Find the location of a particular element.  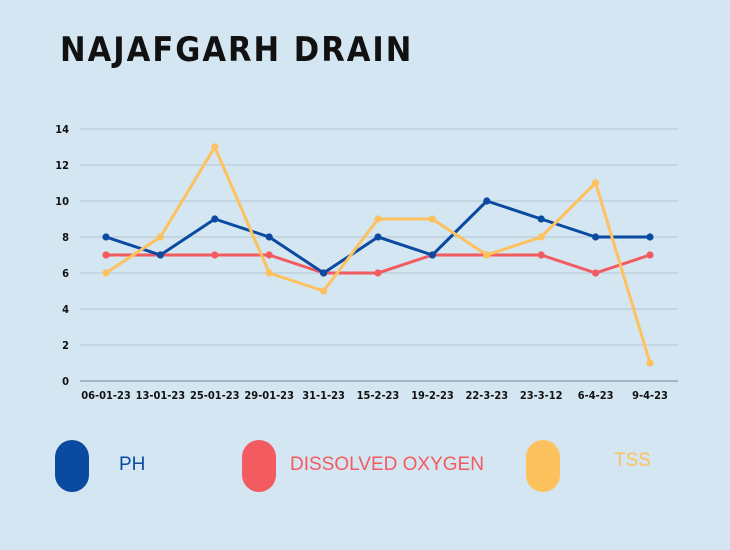

y-axis-ticks: 0 2 4 6 8 10 12 14 is located at coordinates (62, 255).